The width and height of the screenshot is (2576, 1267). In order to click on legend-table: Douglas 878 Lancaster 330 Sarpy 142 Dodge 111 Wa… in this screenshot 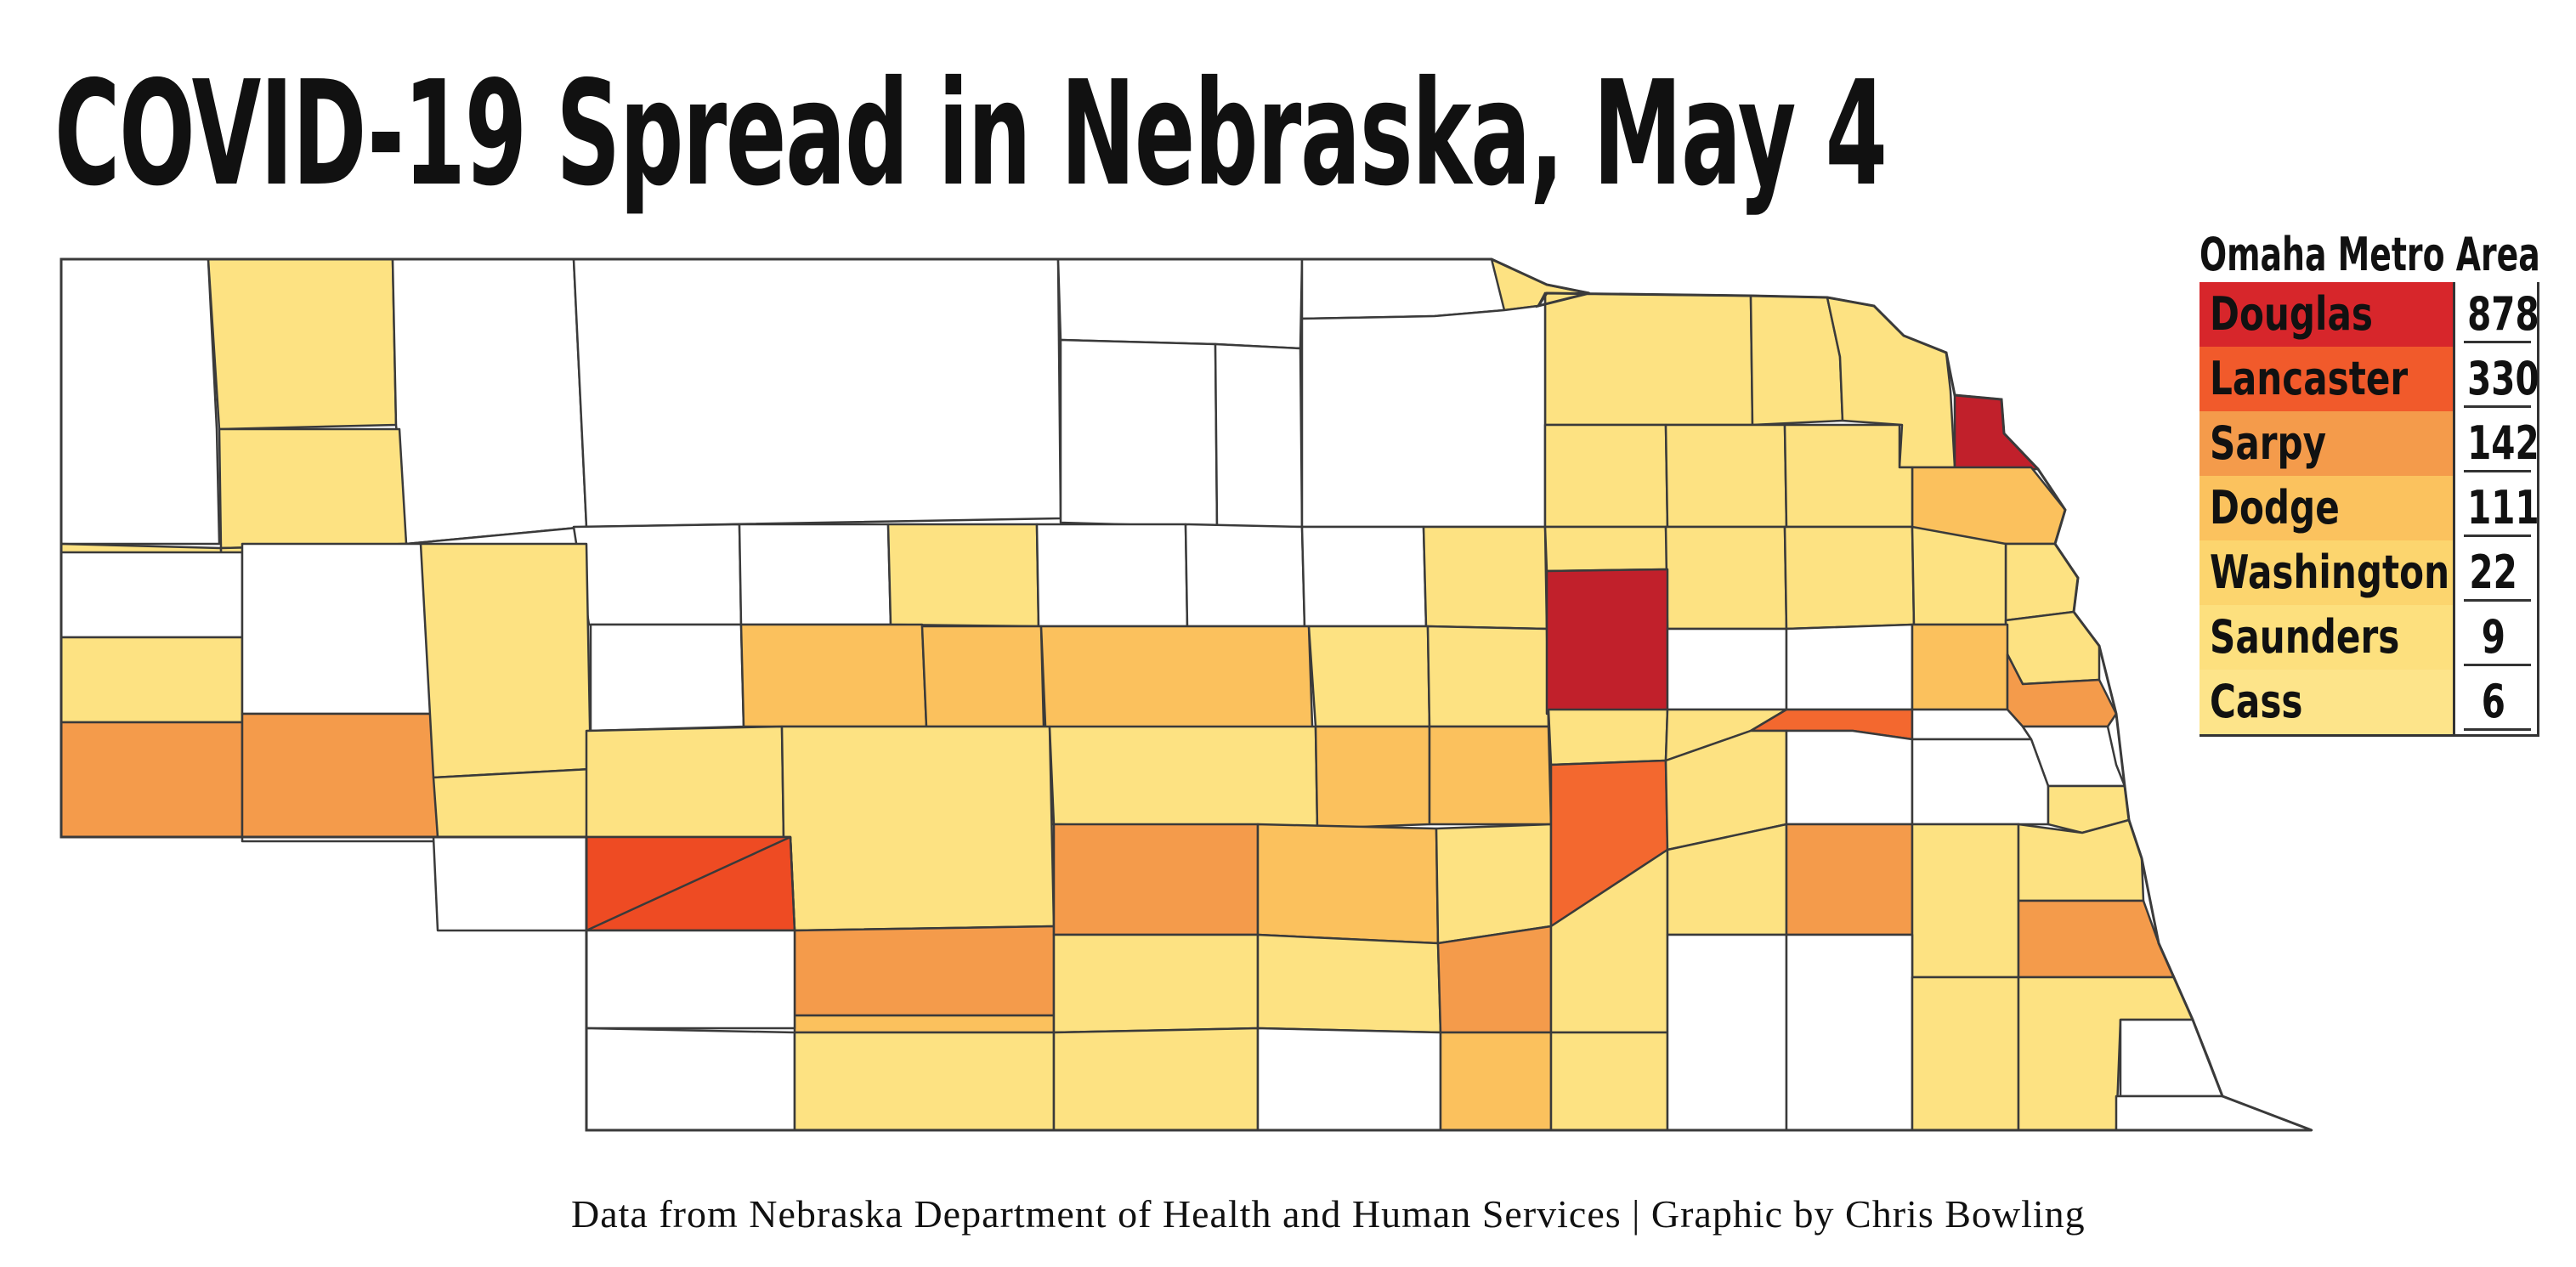, I will do `click(2369, 509)`.